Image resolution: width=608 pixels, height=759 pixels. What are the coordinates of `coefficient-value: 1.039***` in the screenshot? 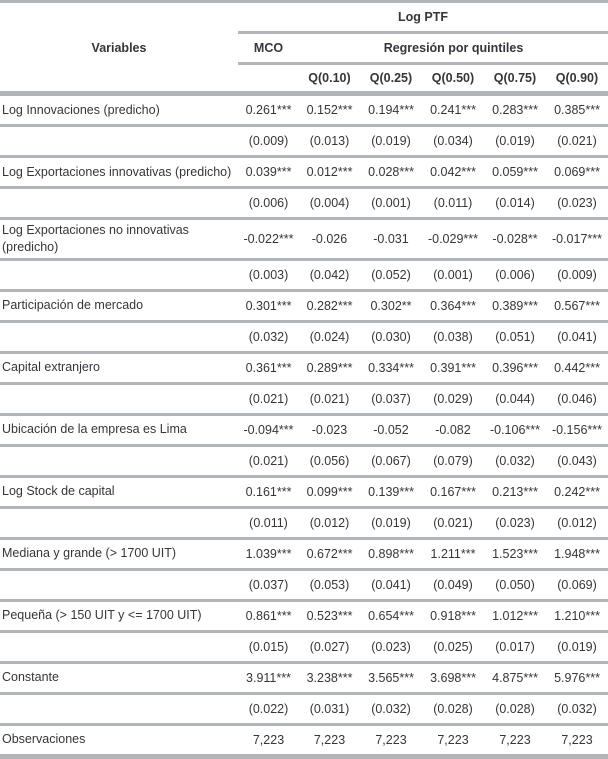 It's located at (268, 554).